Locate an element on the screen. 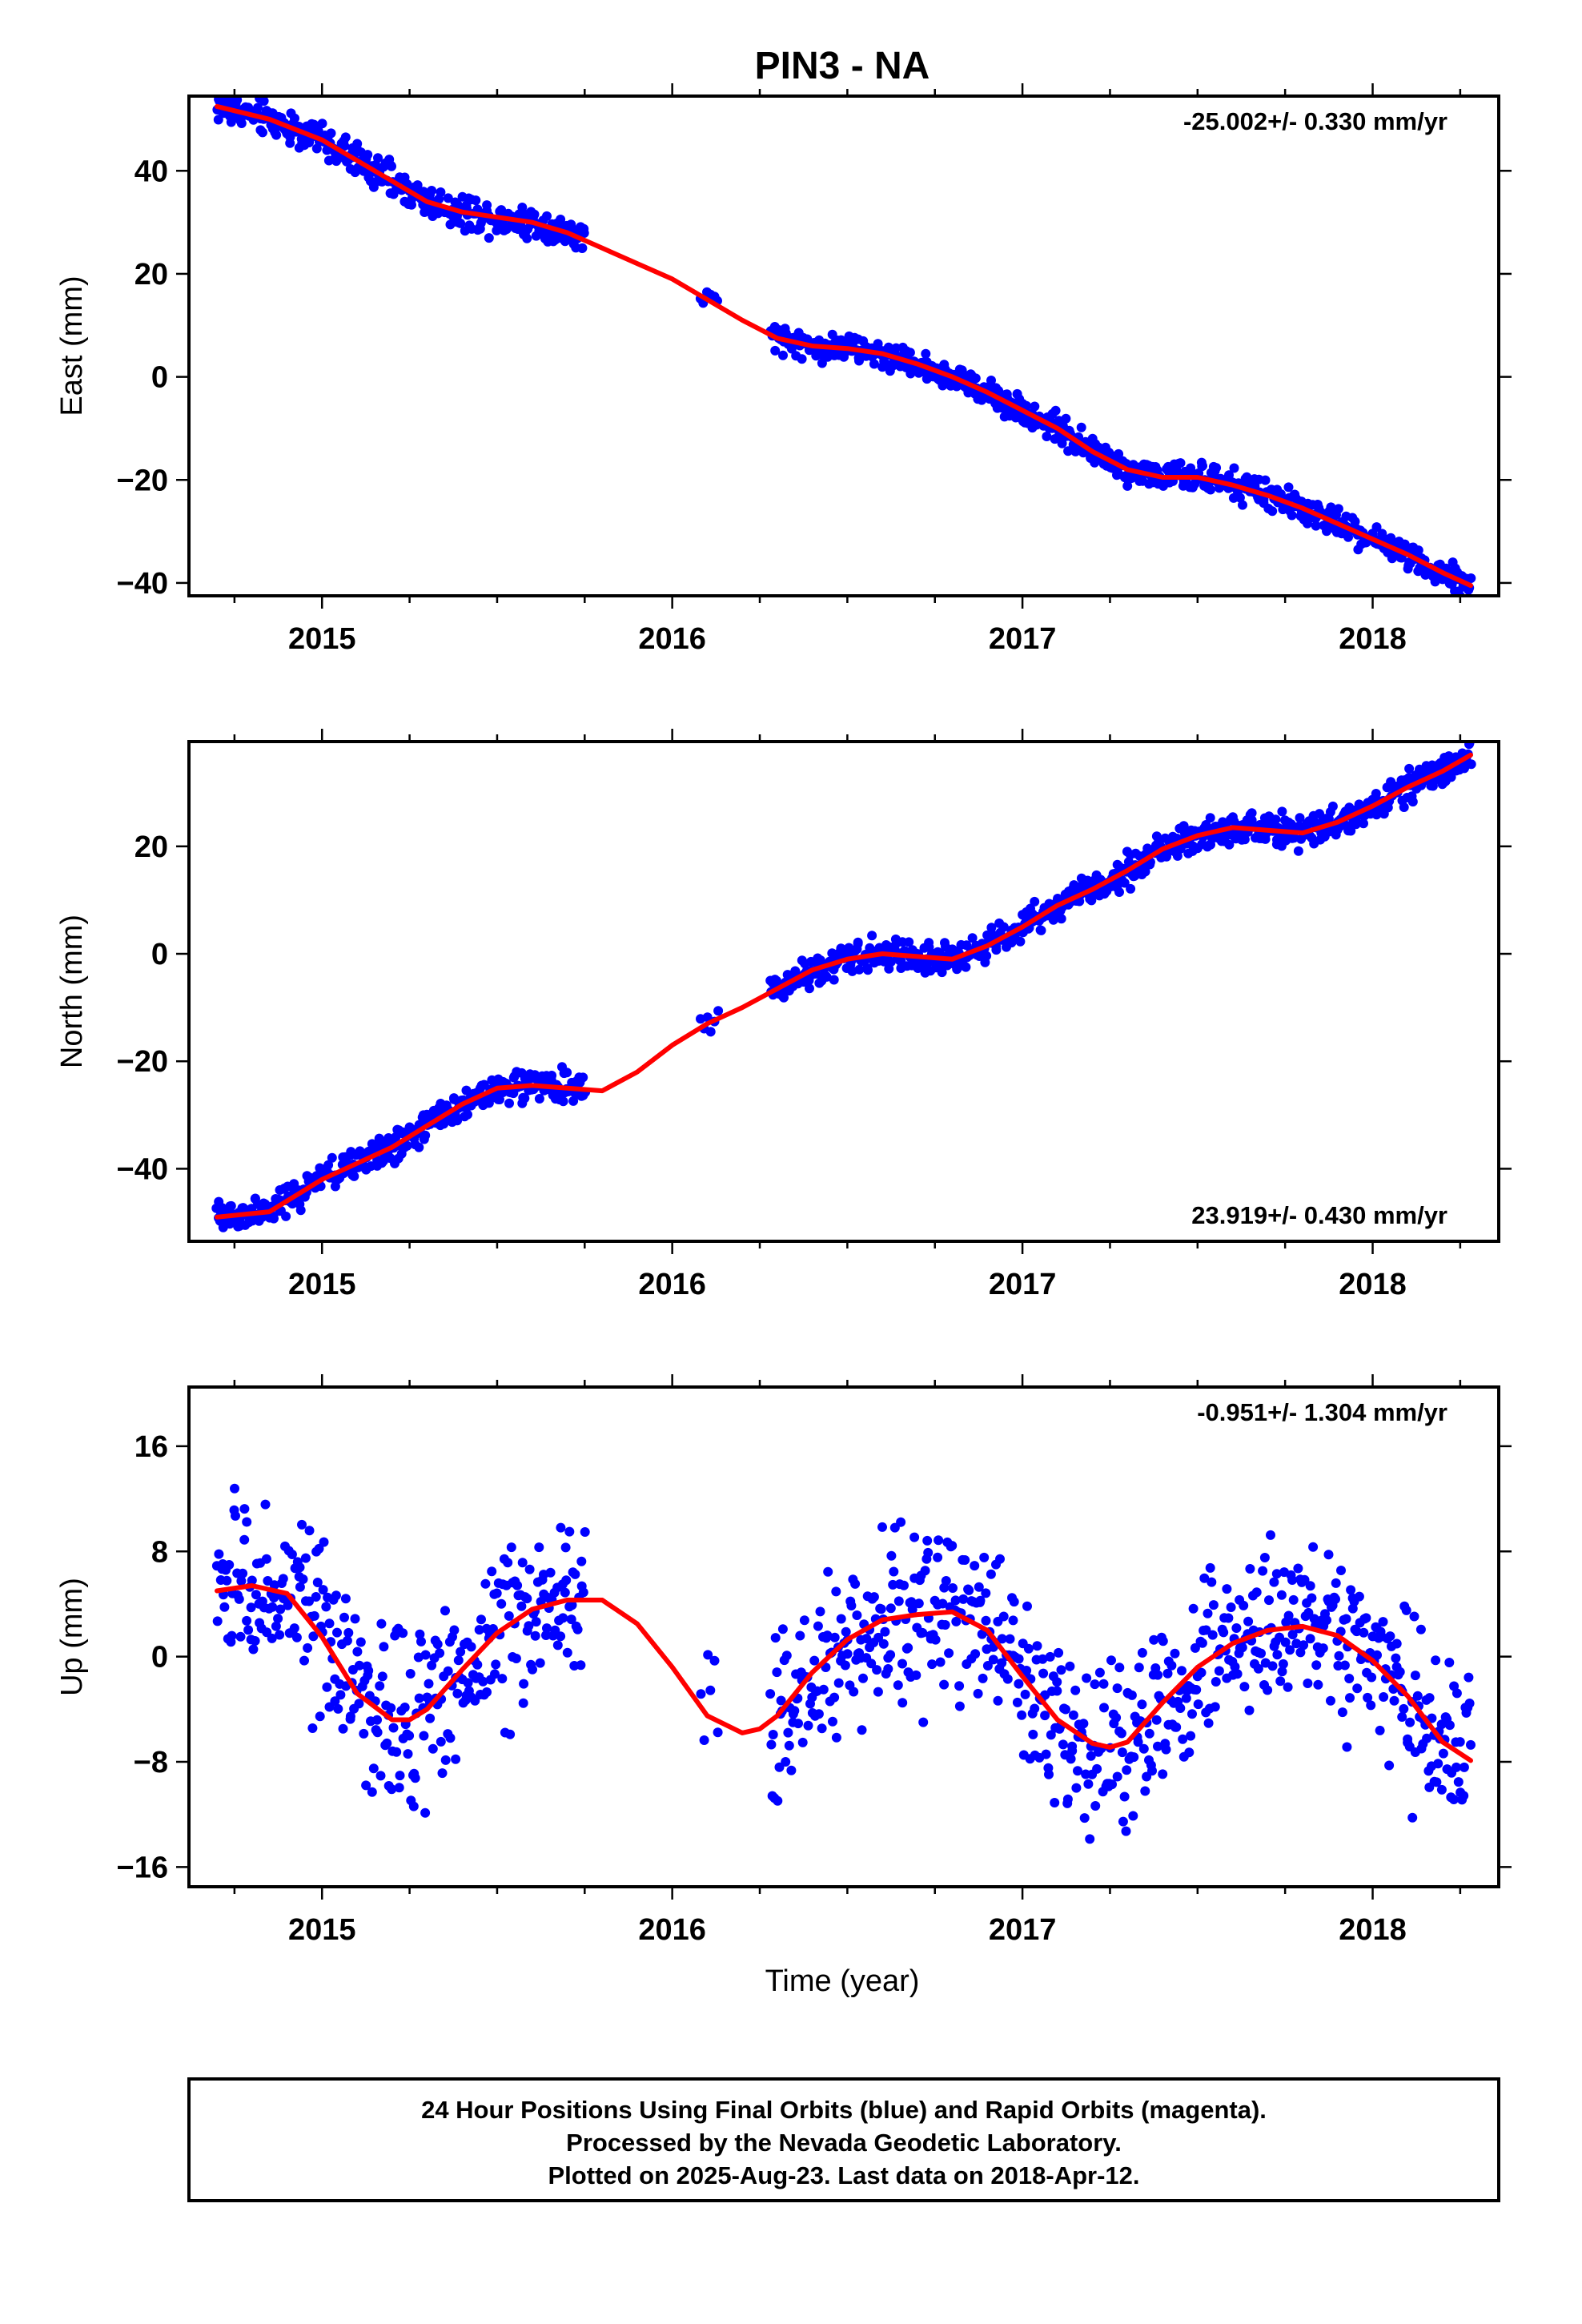  y-tick-label: −40 is located at coordinates (142, 584).